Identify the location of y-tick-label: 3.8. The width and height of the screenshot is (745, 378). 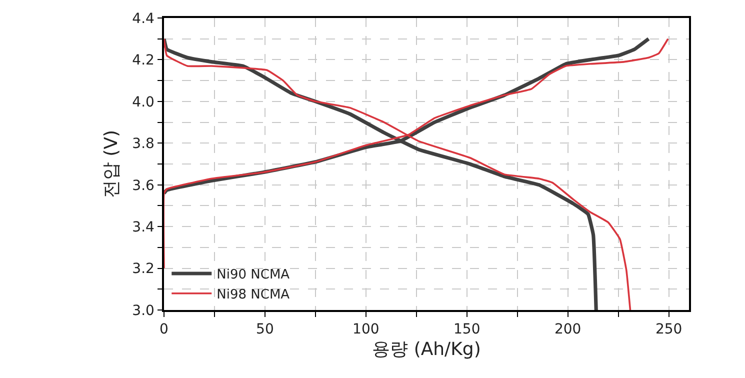
(143, 144).